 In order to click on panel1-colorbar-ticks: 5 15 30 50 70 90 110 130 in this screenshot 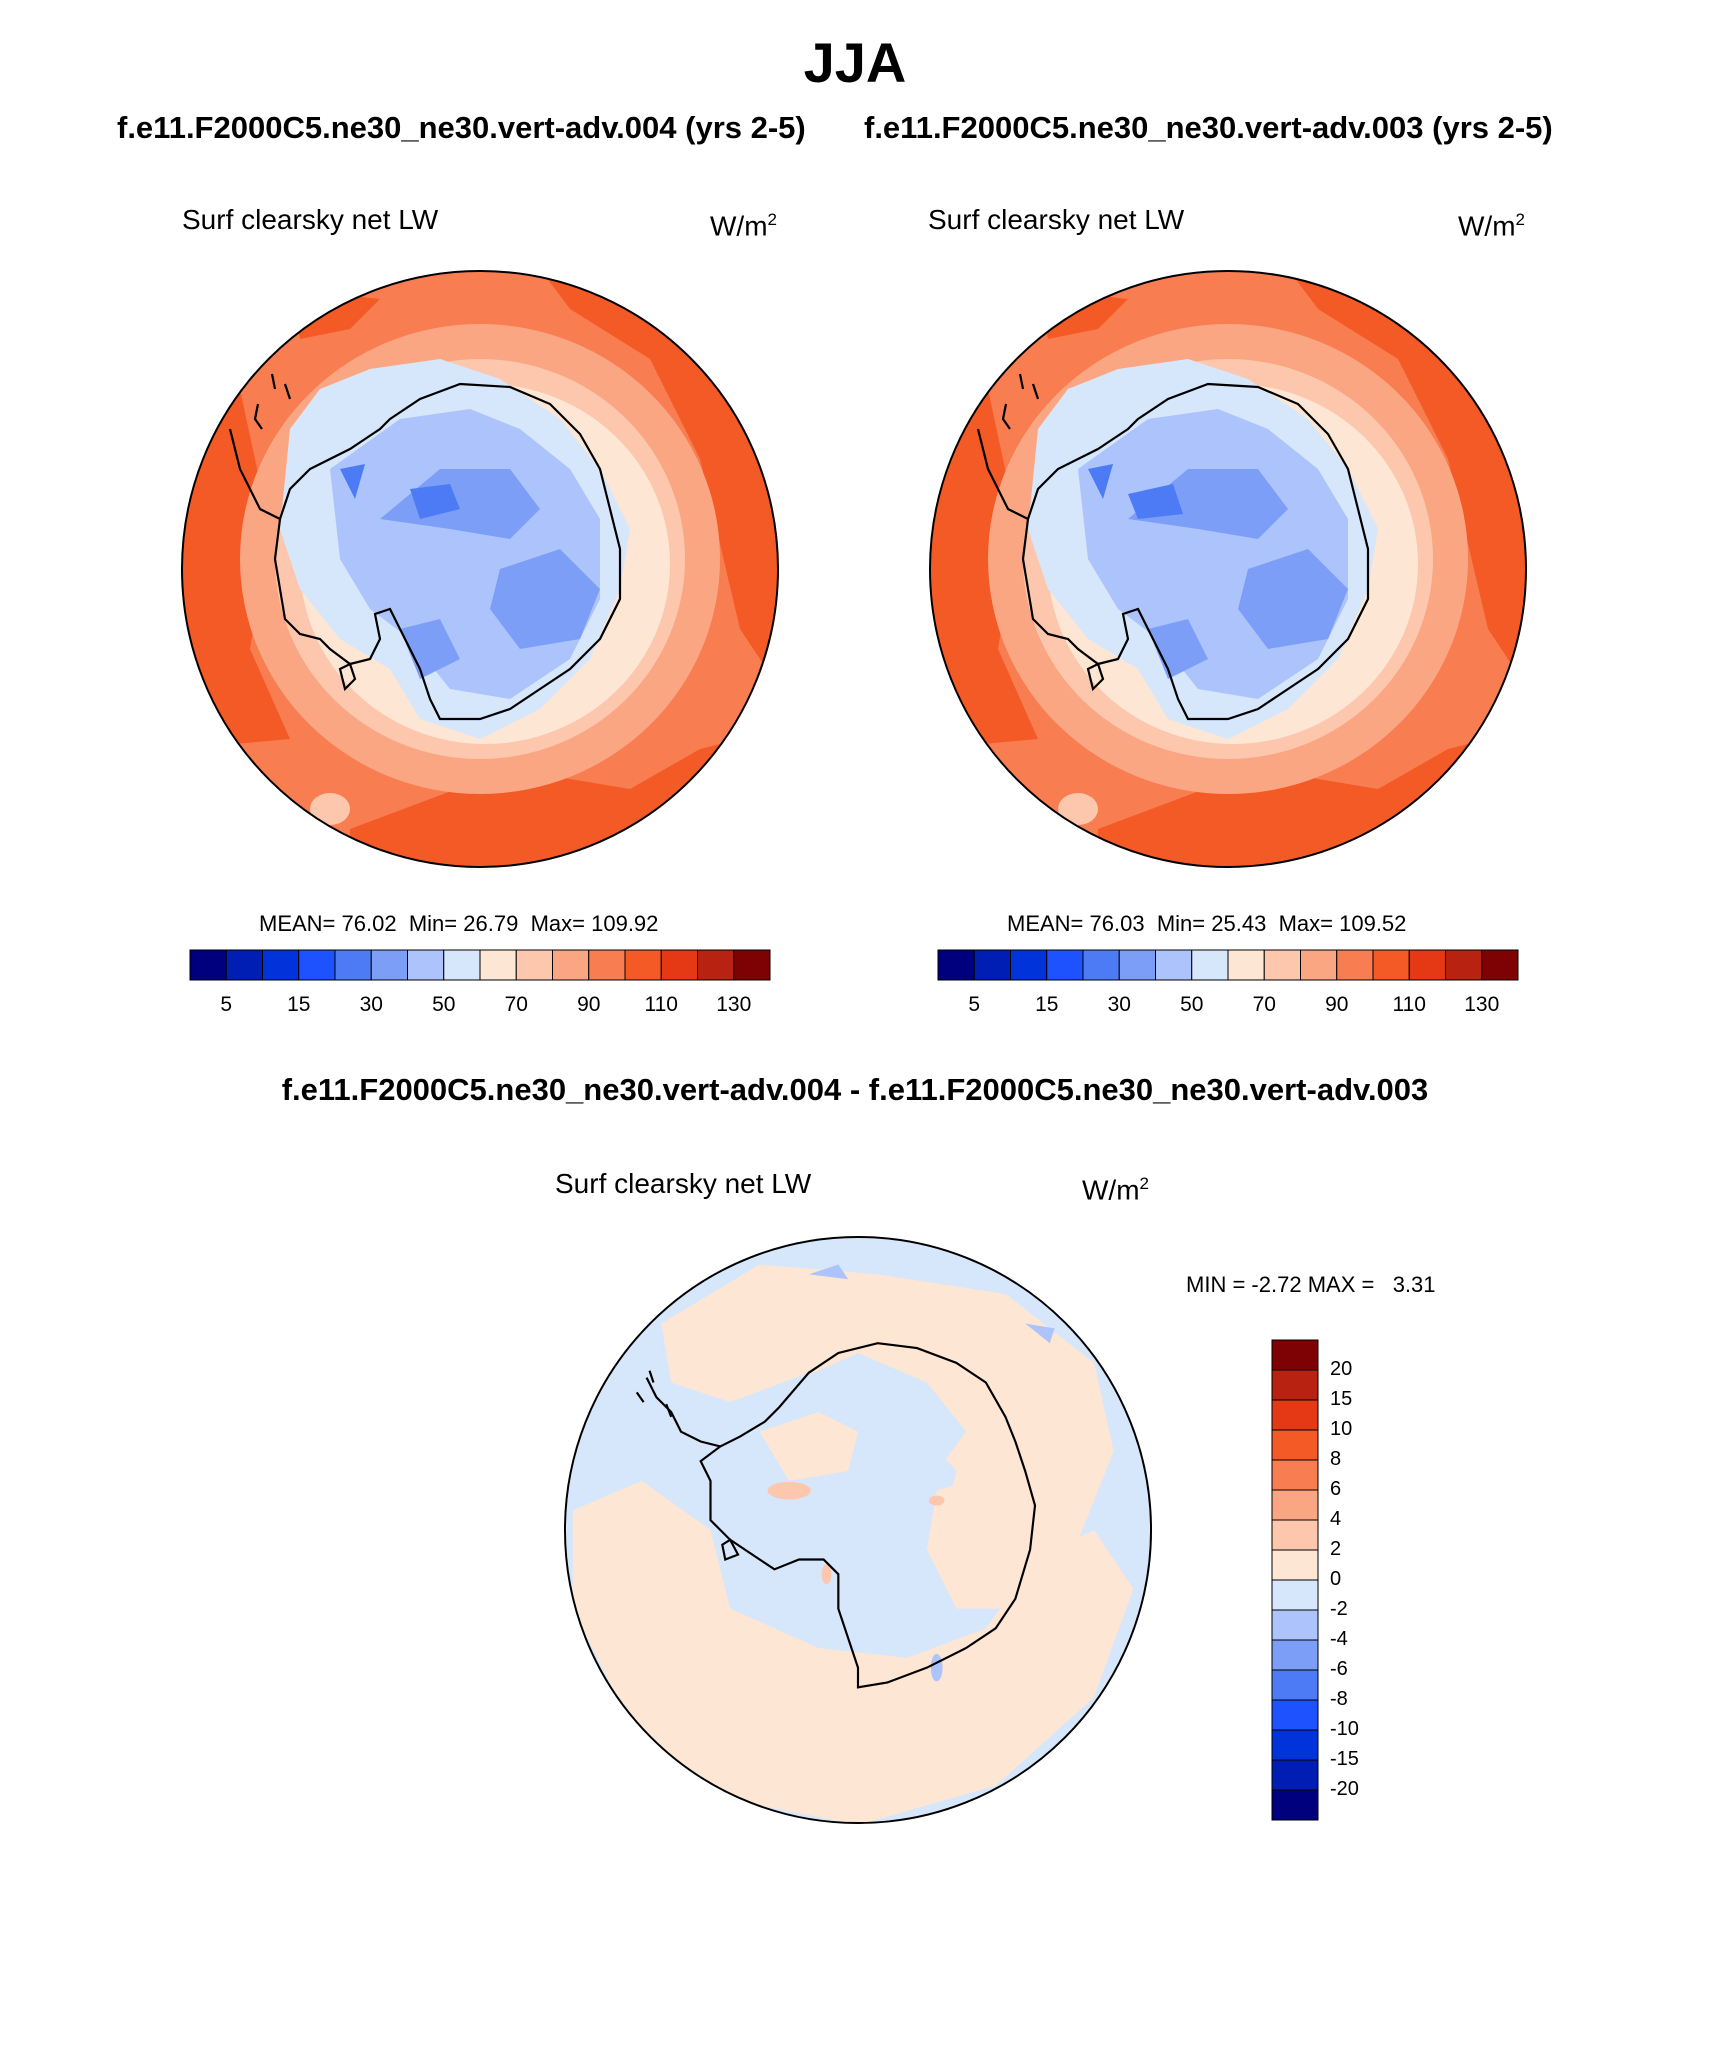, I will do `click(480, 1008)`.